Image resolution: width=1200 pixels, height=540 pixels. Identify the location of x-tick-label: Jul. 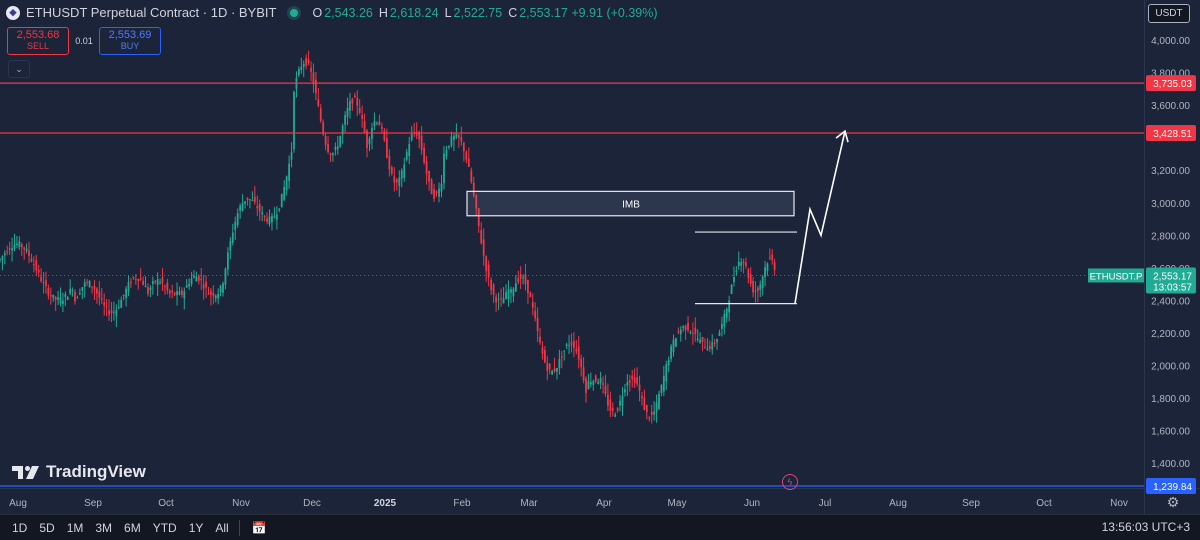
(825, 503).